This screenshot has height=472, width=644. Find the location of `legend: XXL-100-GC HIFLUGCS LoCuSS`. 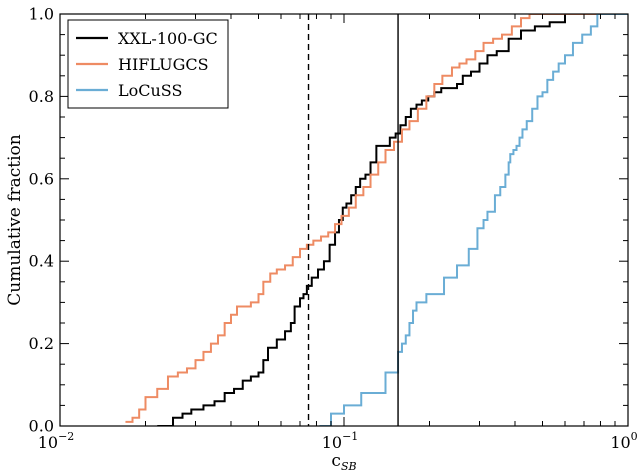

legend: XXL-100-GC HIFLUGCS LoCuSS is located at coordinates (148, 64).